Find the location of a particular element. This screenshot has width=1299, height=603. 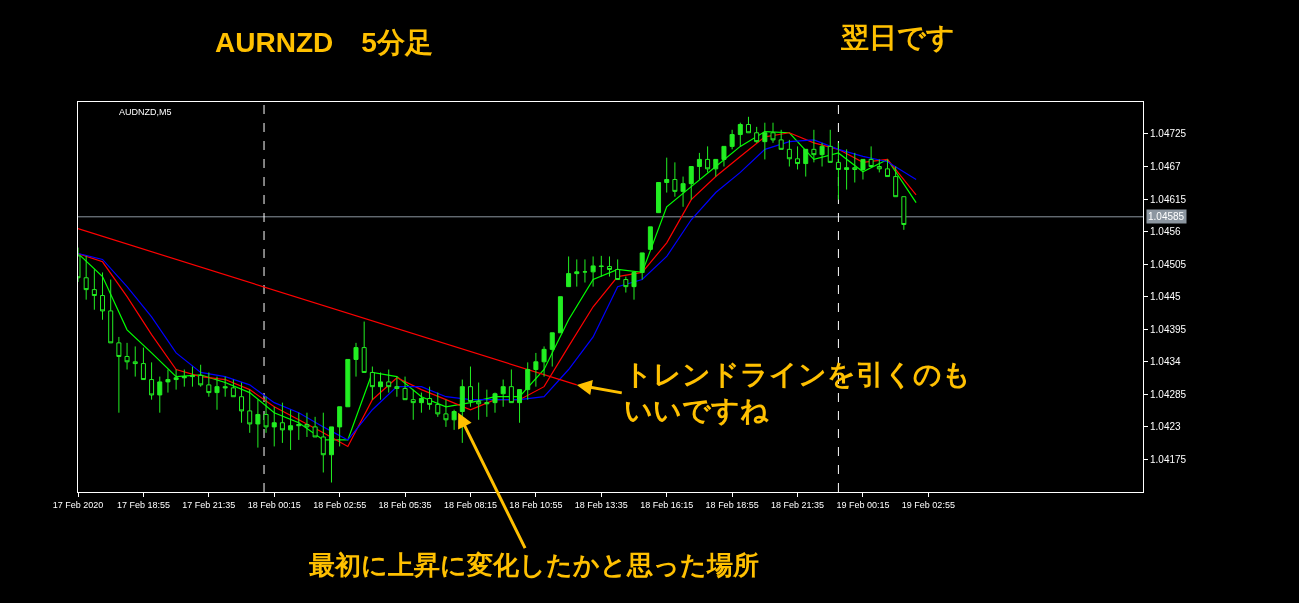

x-tick-label: 18 Feb 18:55 is located at coordinates (732, 504).